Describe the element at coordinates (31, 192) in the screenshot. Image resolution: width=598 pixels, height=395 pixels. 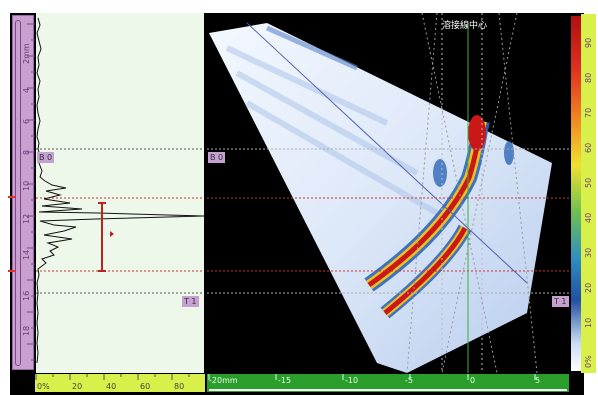
I see `depth-ruler-ticks` at that location.